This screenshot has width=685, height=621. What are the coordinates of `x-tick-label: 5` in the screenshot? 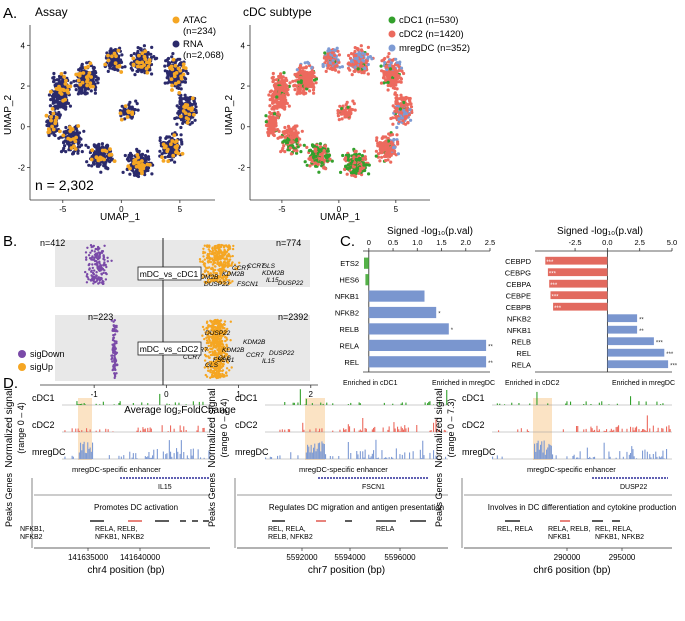 It's located at (396, 209).